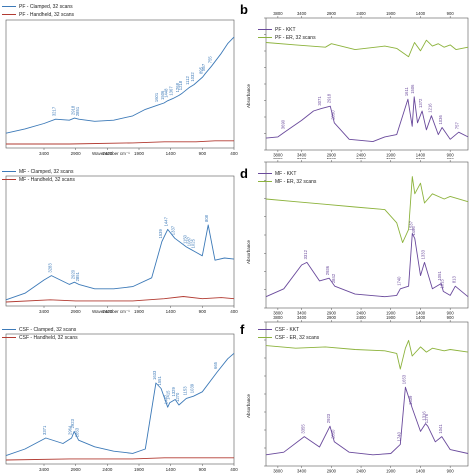 The height and width of the screenshot is (474, 474). I want to click on legend-entry: CSF - Handheld, 32 scans, so click(40, 338).